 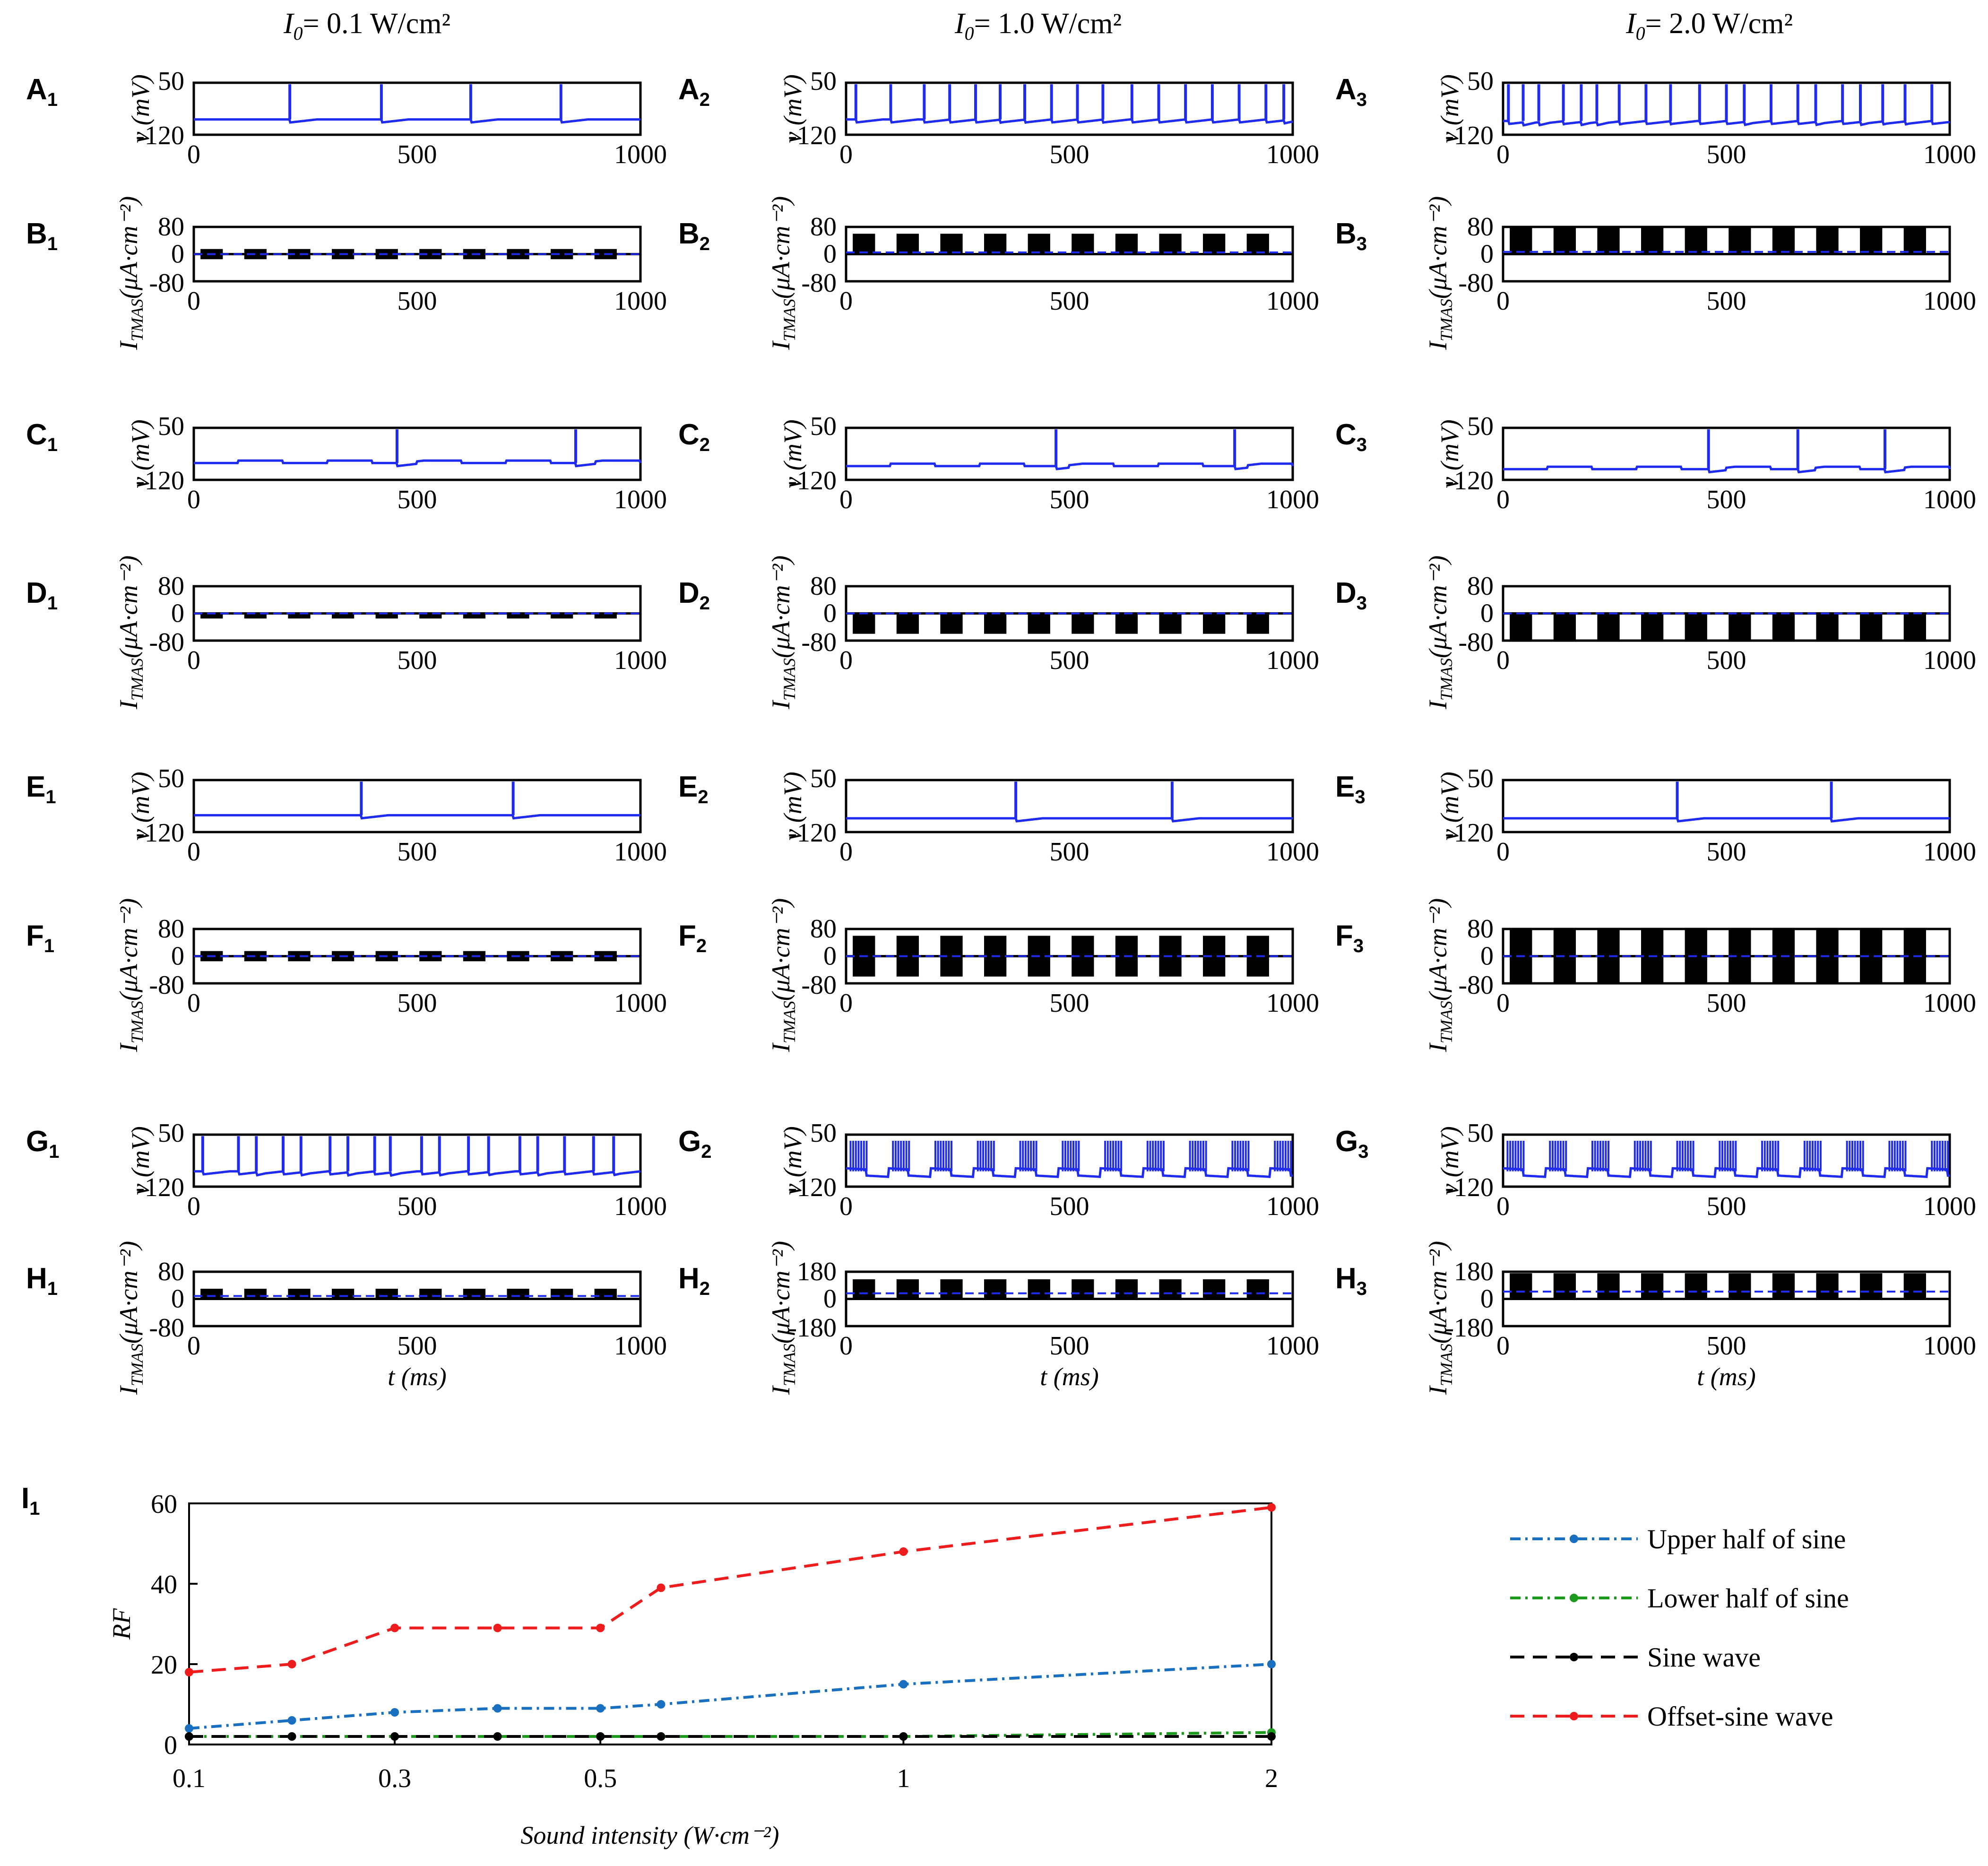 What do you see at coordinates (694, 595) in the screenshot?
I see `panel-label: D2` at bounding box center [694, 595].